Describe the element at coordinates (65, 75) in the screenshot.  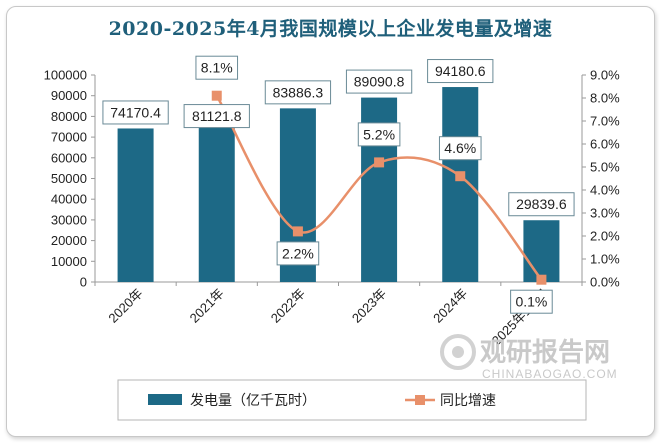
I see `y-left-tick-label: 100000` at that location.